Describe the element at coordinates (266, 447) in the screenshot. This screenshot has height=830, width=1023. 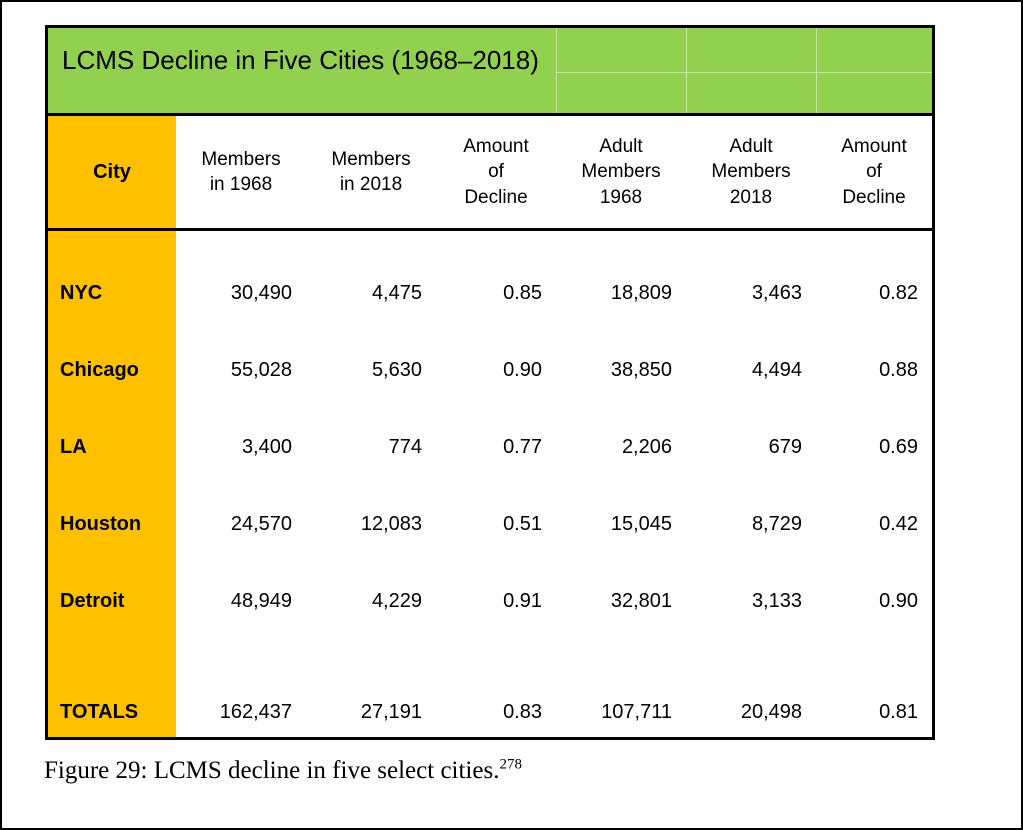
I see `value-cell: 3,400` at that location.